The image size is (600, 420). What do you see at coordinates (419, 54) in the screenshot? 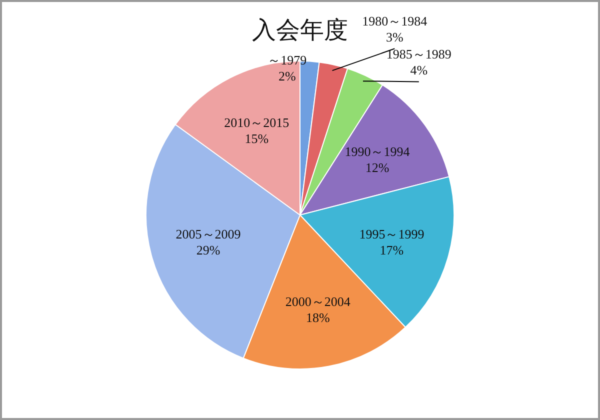
I see `slice-label: 1985～1989` at bounding box center [419, 54].